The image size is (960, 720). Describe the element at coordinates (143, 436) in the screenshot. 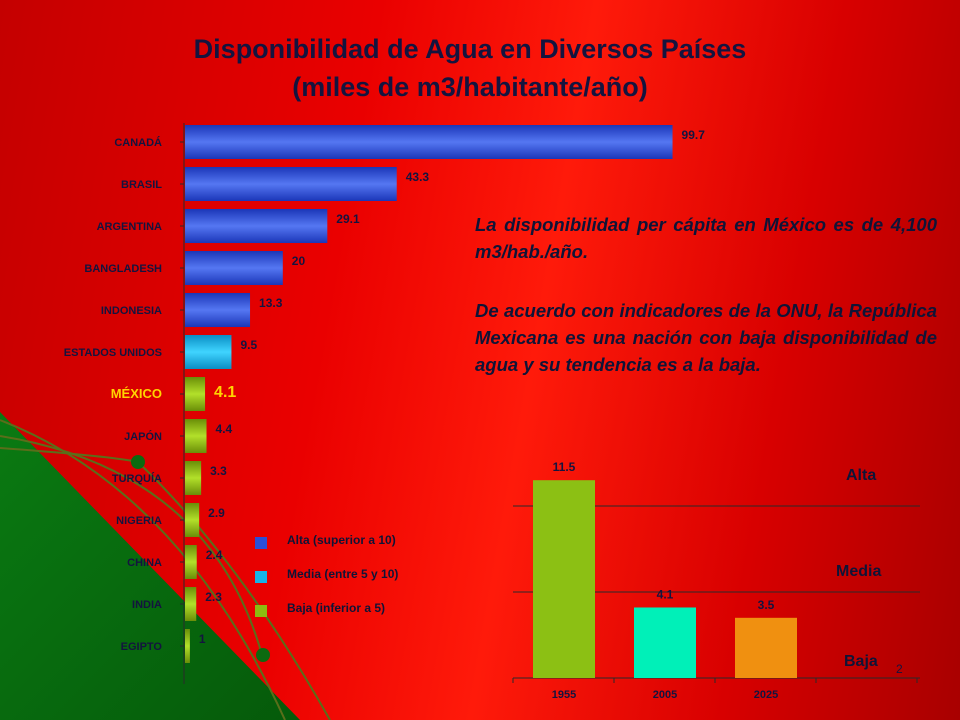

I see `category-label-japon: JAPÓN` at that location.